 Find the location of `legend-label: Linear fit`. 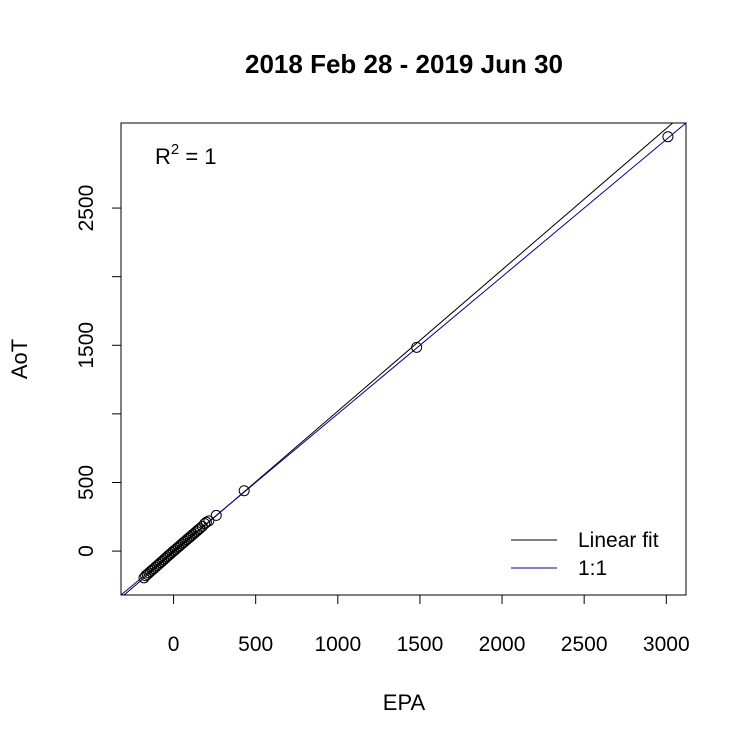

legend-label: Linear fit is located at coordinates (618, 540).